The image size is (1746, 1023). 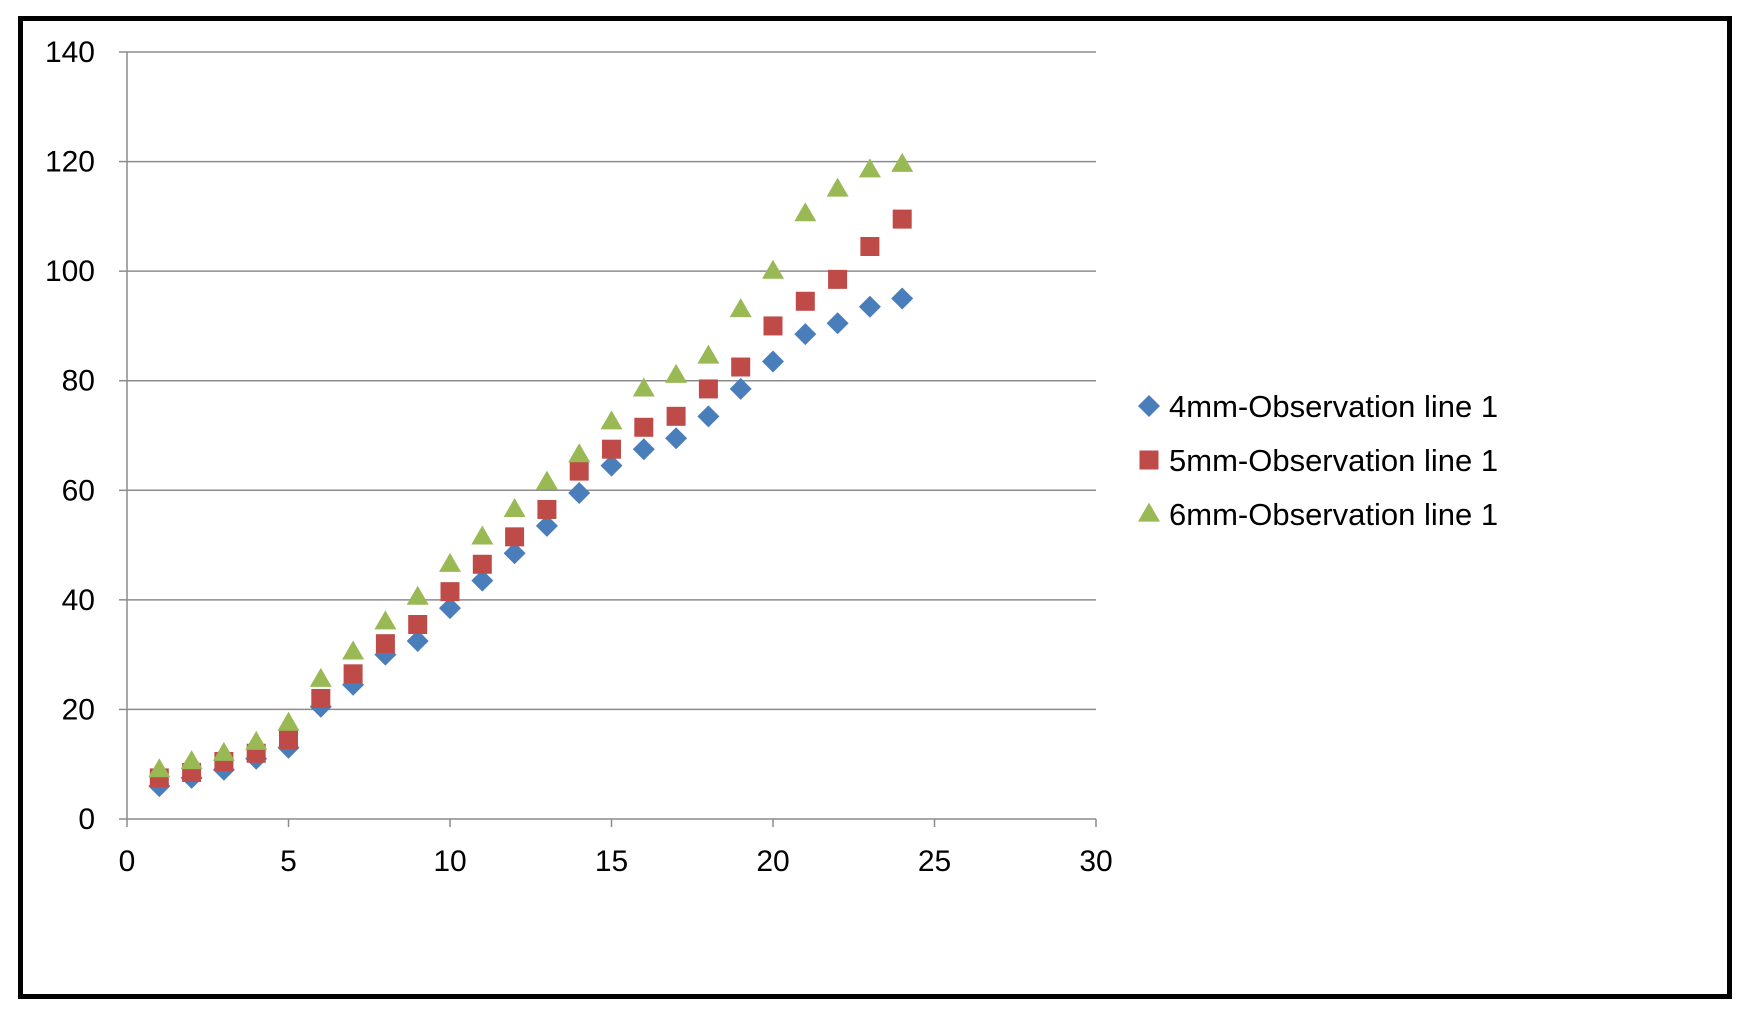 What do you see at coordinates (1333, 460) in the screenshot?
I see `legend-label: 5mm-Observation line 1` at bounding box center [1333, 460].